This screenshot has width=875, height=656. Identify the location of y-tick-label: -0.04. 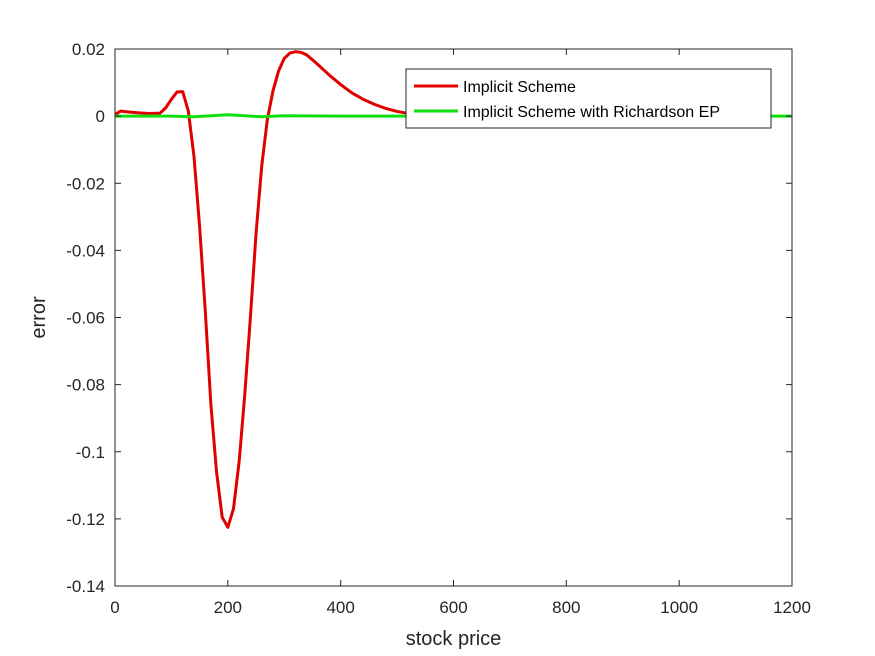
(85, 250).